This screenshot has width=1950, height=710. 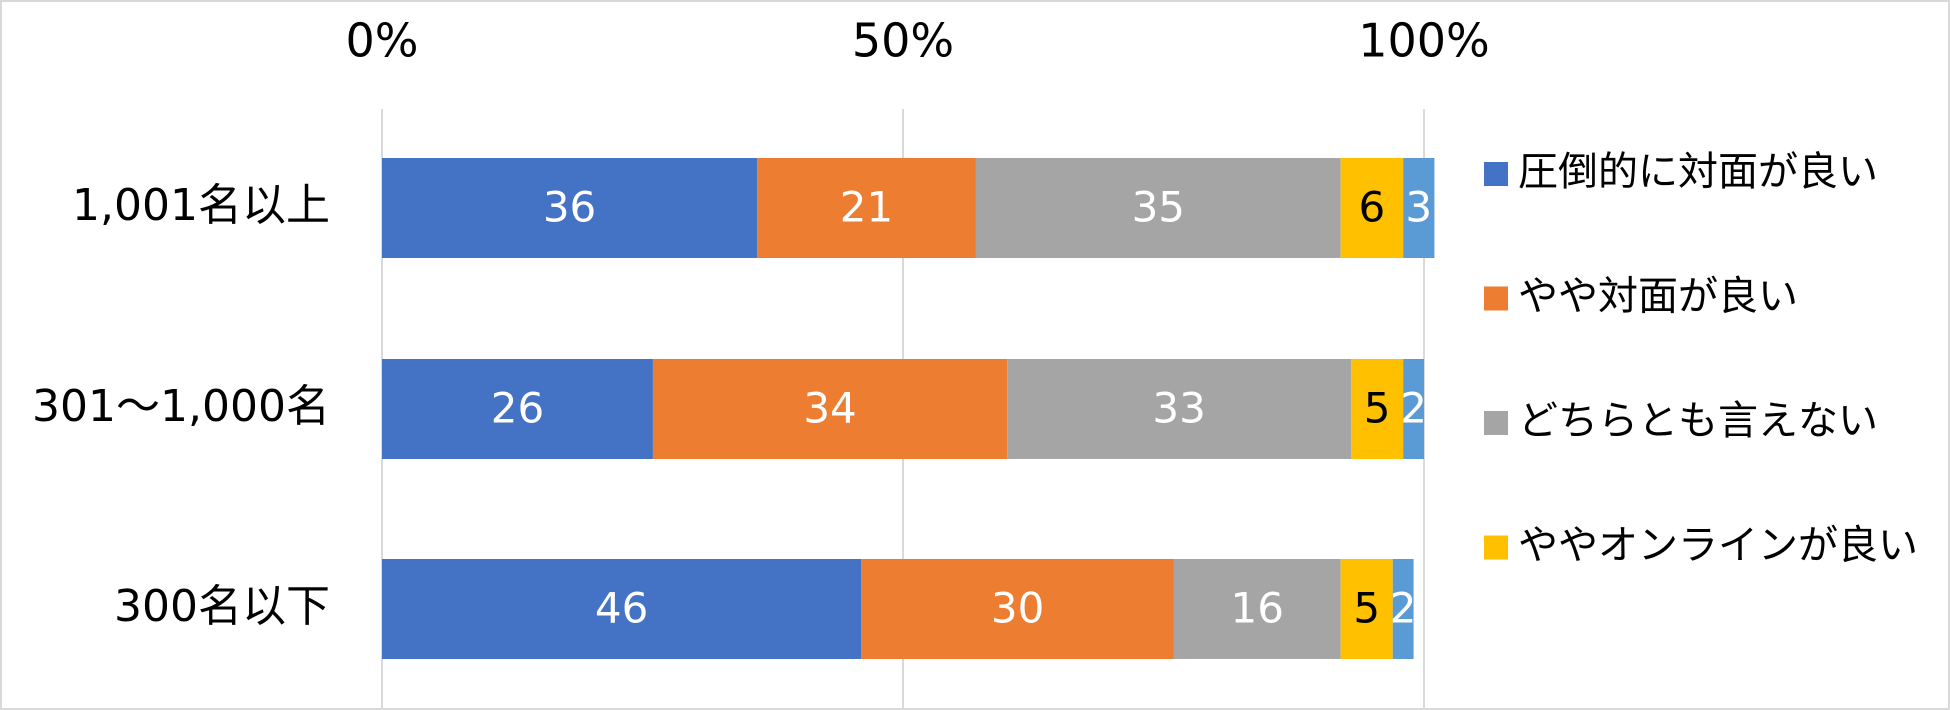 I want to click on data-label: 35, so click(x=1158, y=207).